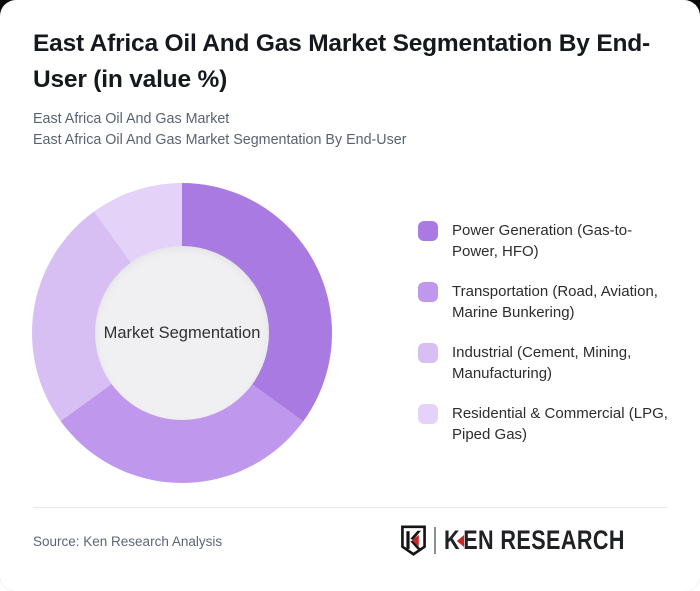 The image size is (700, 591). I want to click on donut-hole: Market Segmentation, so click(182, 333).